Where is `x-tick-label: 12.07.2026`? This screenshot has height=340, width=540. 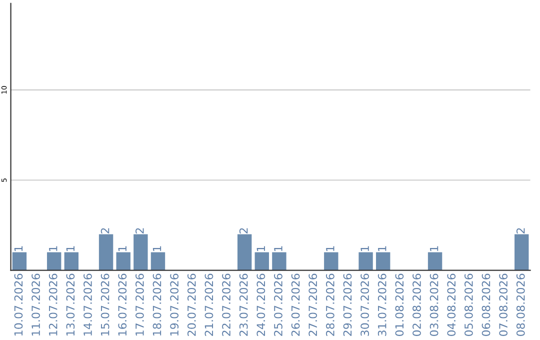 x-tick-label: 12.07.2026 is located at coordinates (53, 305).